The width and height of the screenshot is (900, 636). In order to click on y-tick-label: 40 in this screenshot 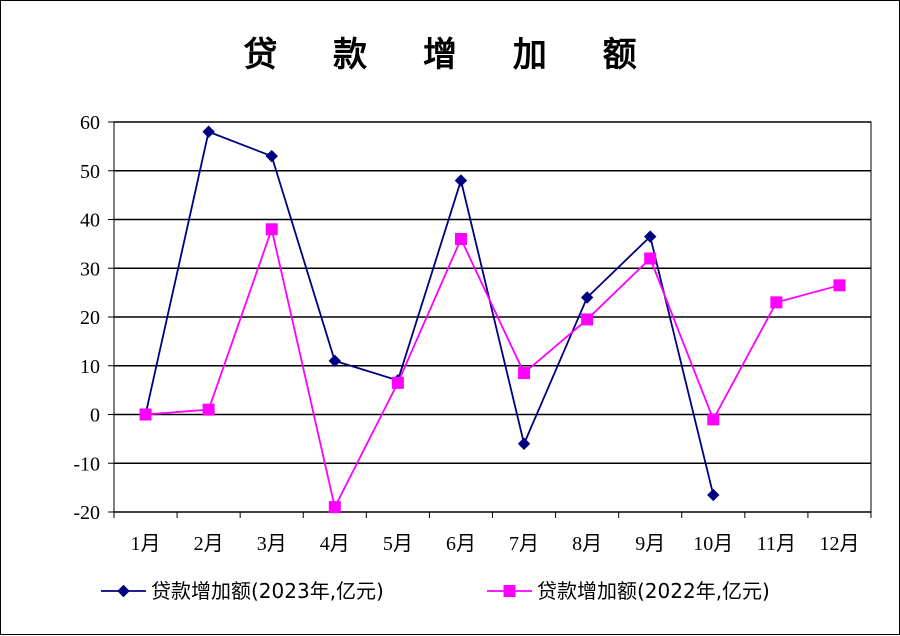, I will do `click(90, 221)`.